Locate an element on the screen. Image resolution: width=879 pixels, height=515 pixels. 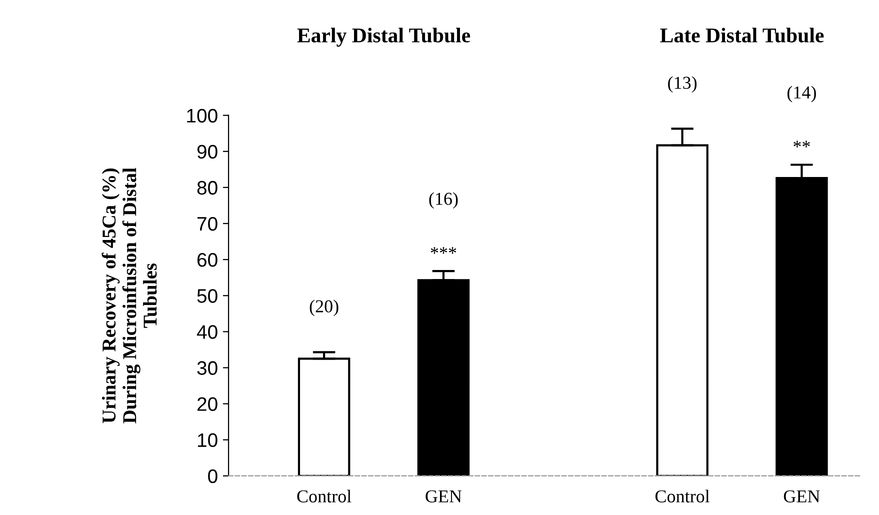
y-tick-label: 100 is located at coordinates (202, 115).